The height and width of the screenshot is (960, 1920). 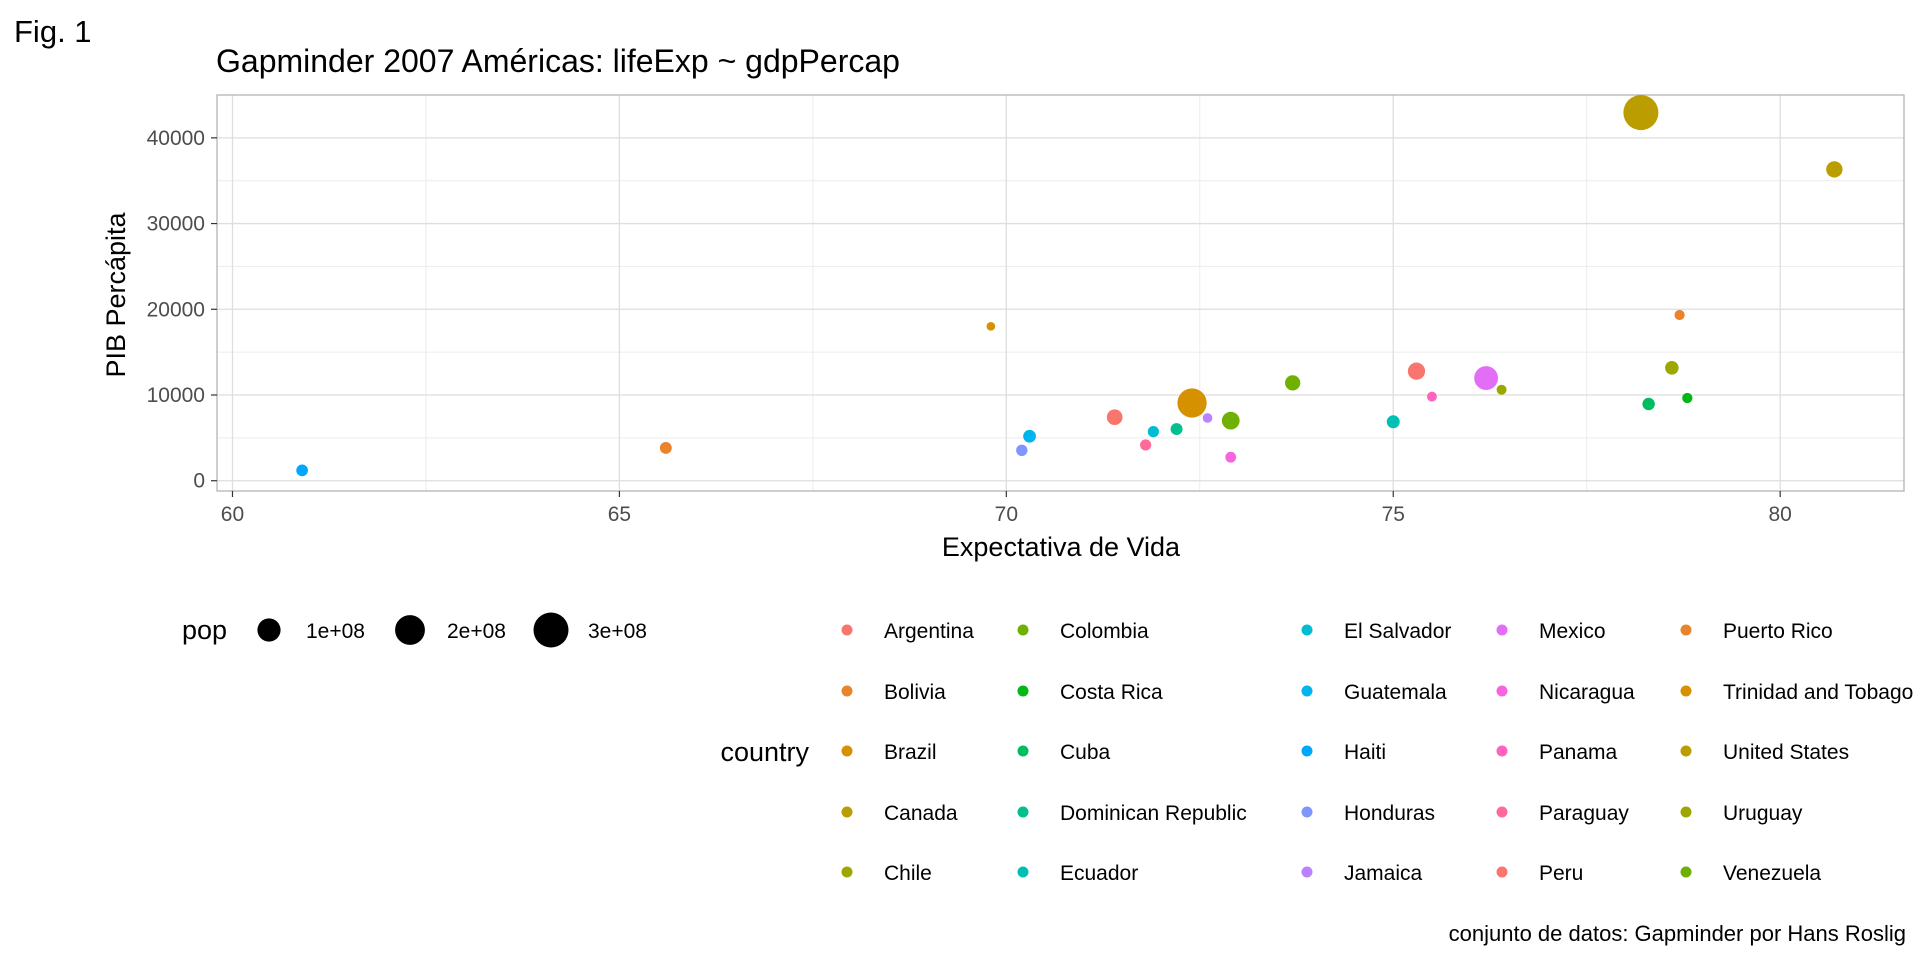 What do you see at coordinates (929, 631) in the screenshot?
I see `color-legend-label: Argentina` at bounding box center [929, 631].